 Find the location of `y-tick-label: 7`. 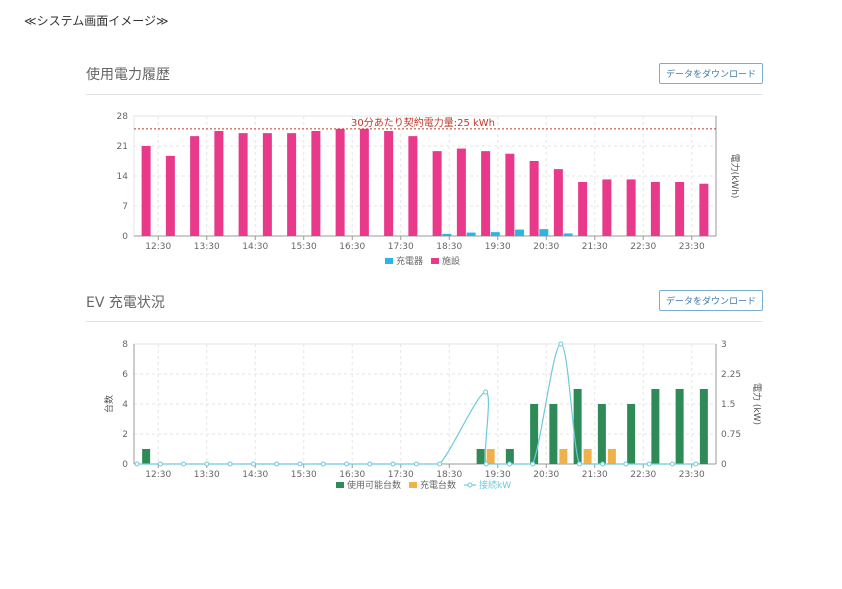

y-tick-label: 7 is located at coordinates (125, 207).